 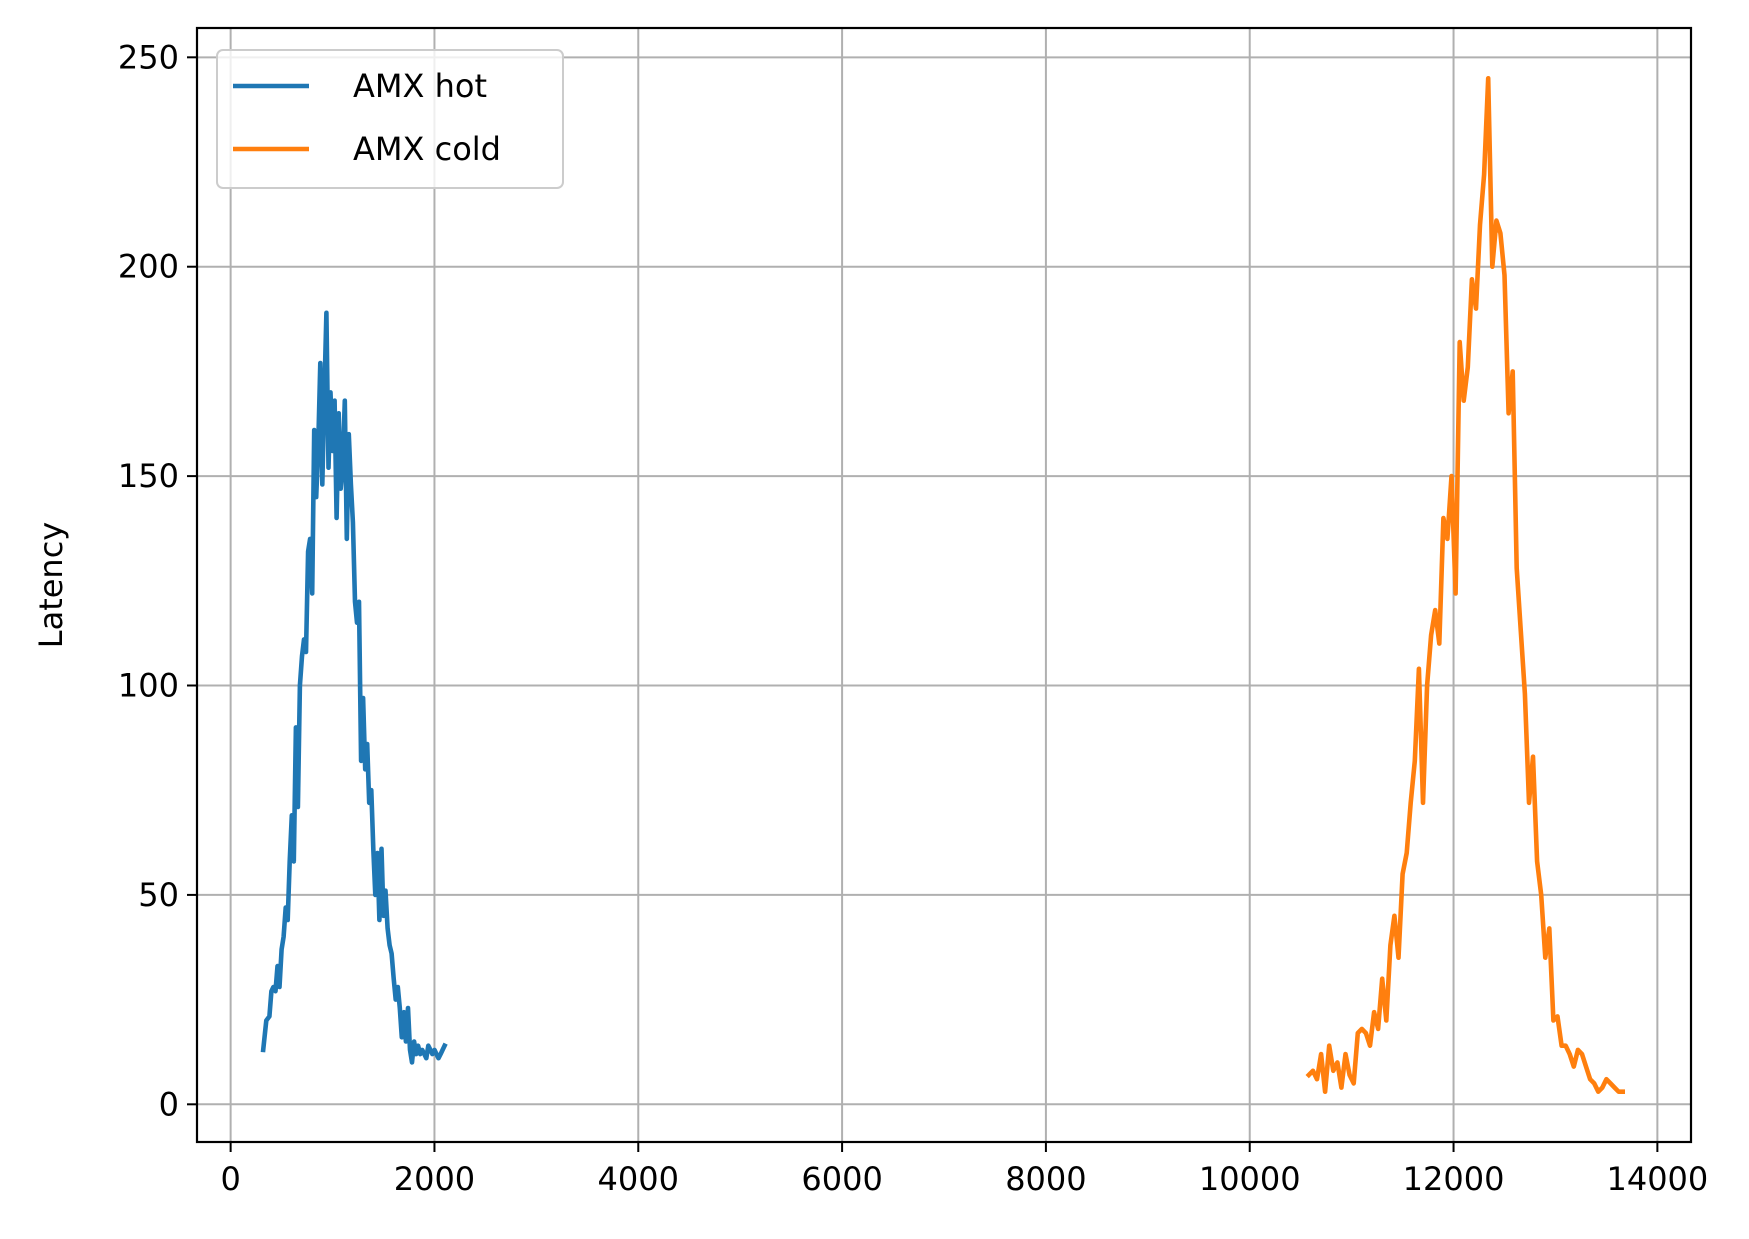 I want to click on x-tick-label: 12000, so click(x=1454, y=1179).